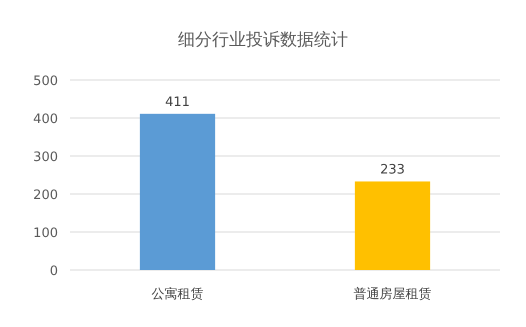 This screenshot has width=526, height=327. I want to click on y-tick-label: 400, so click(45, 119).